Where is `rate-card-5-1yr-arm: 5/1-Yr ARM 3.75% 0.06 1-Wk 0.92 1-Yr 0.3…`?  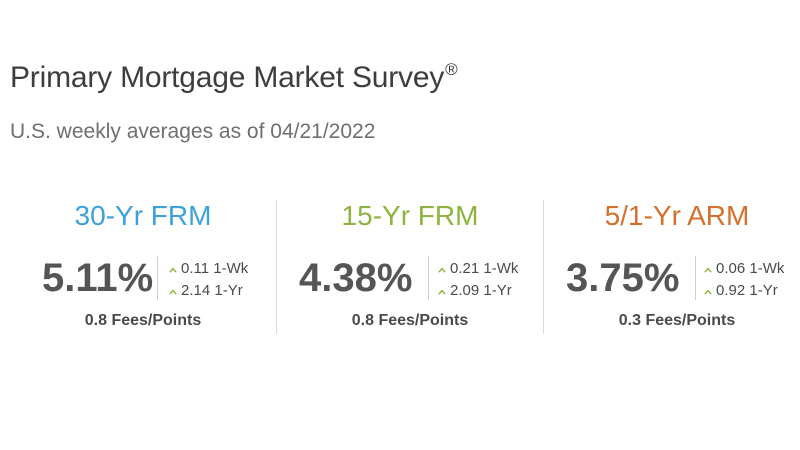
rate-card-5-1yr-arm: 5/1-Yr ARM 3.75% 0.06 1-Wk 0.92 1-Yr 0.3… is located at coordinates (671, 267).